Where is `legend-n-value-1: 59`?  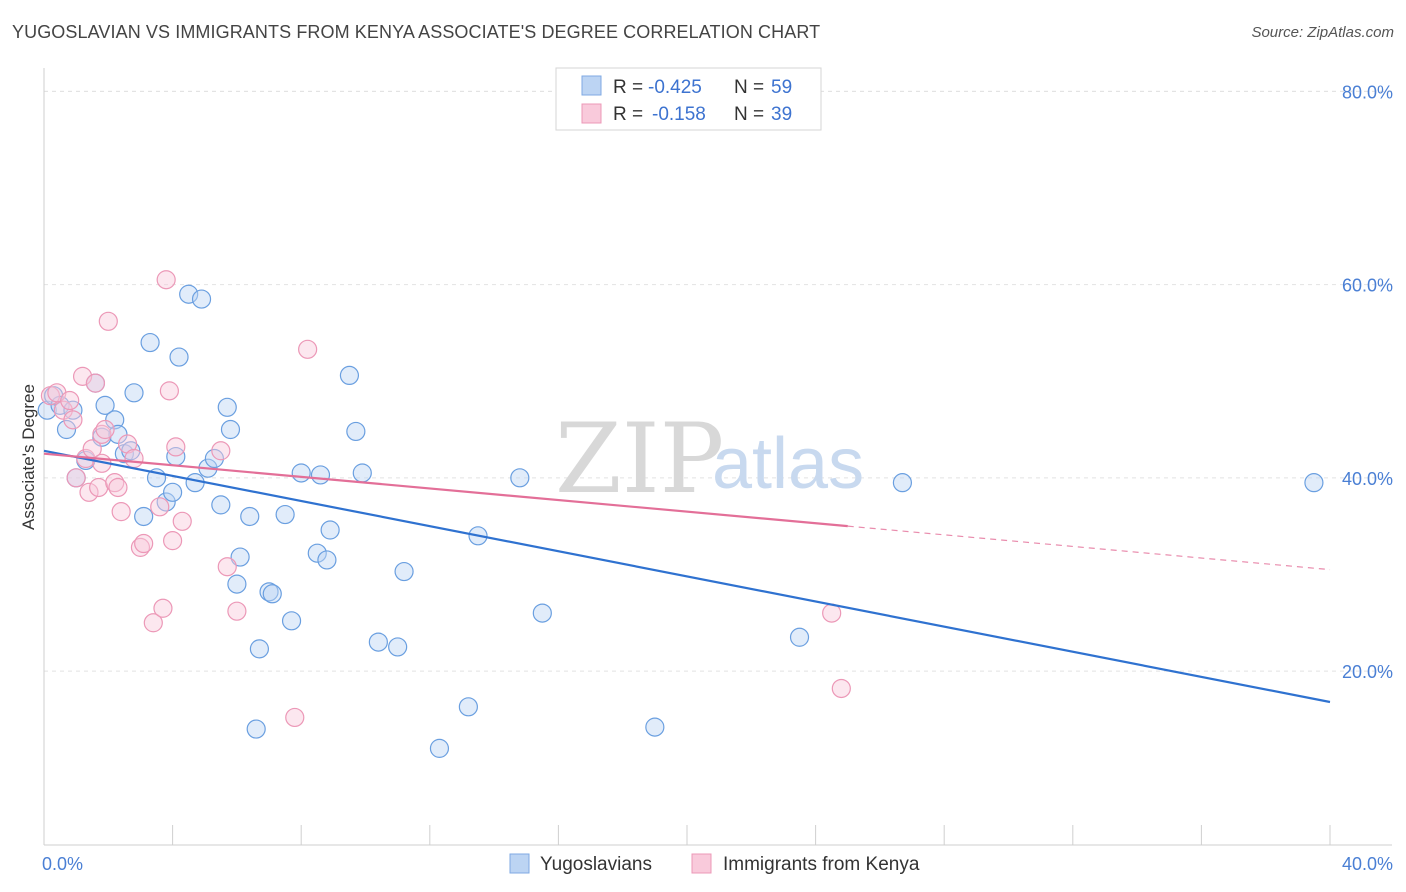 legend-n-value-1: 59 is located at coordinates (781, 87).